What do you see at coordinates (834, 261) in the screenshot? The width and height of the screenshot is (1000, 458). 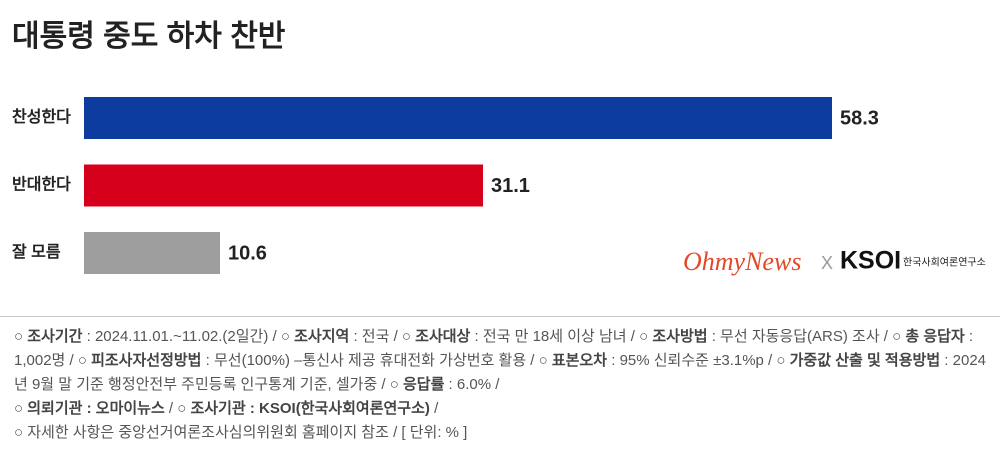 I see `logo: OhmyNews X KSOI 한국사회여론연구소` at bounding box center [834, 261].